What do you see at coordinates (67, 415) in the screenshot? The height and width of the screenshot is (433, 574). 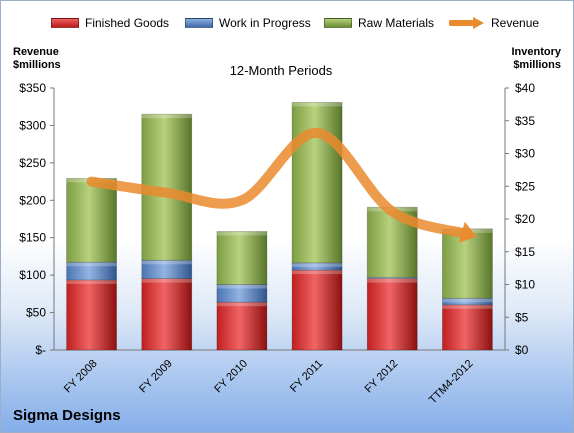 I see `company-name: Sigma Designs` at bounding box center [67, 415].